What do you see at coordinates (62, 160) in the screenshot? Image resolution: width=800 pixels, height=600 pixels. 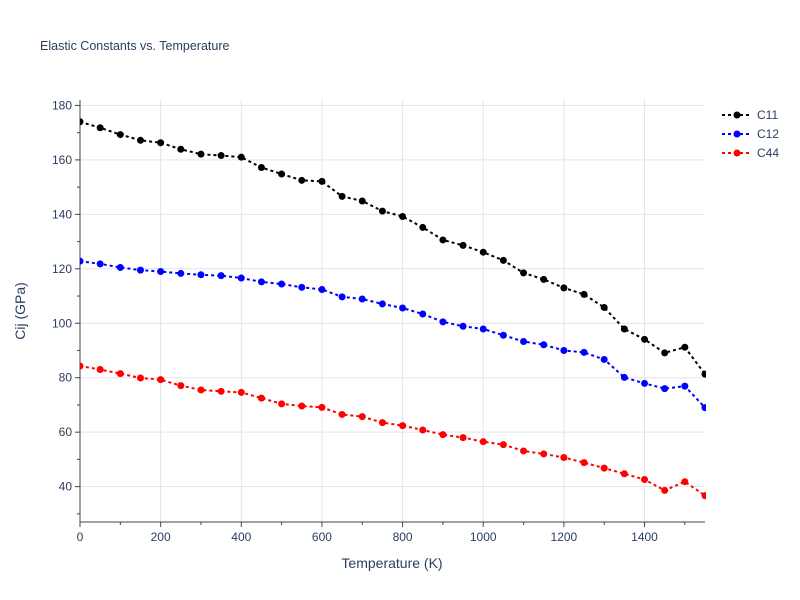 I see `y-tick-label: 160` at bounding box center [62, 160].